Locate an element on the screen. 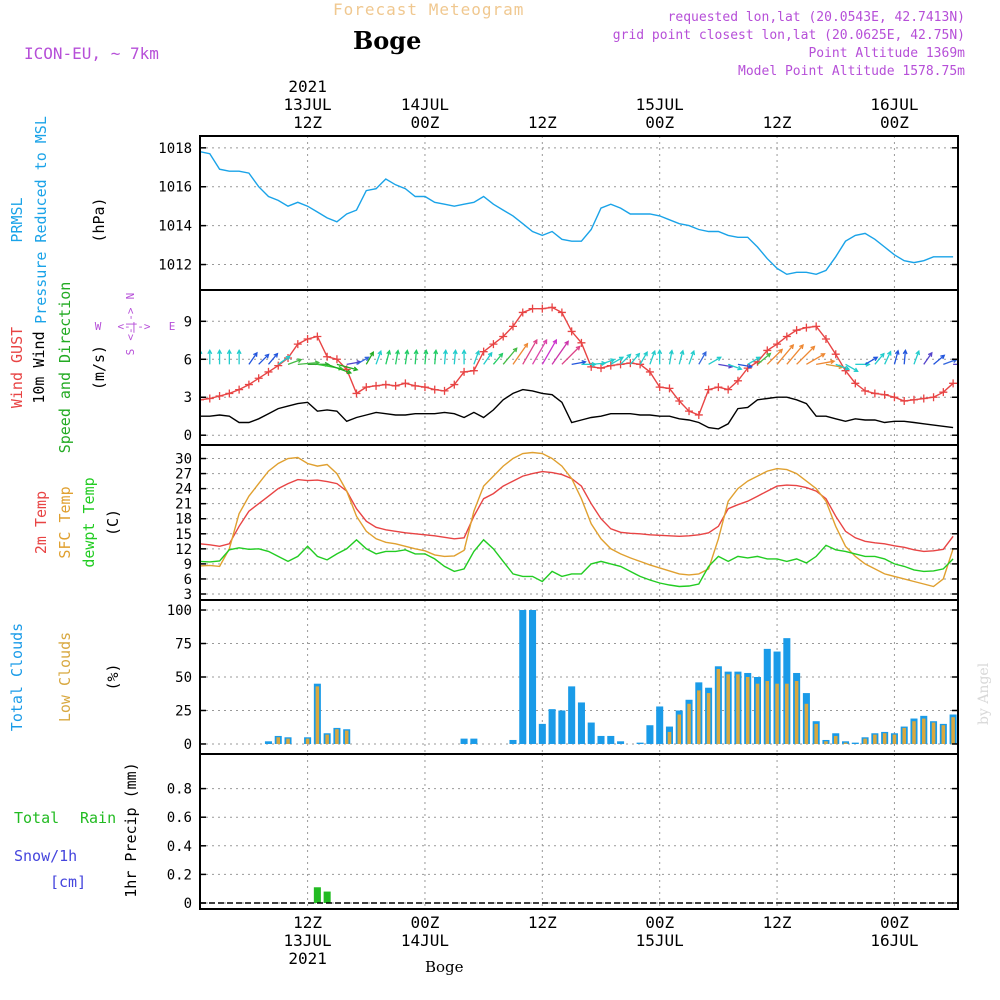 The height and width of the screenshot is (1000, 1000). y-tick-label: 75 is located at coordinates (183, 645).